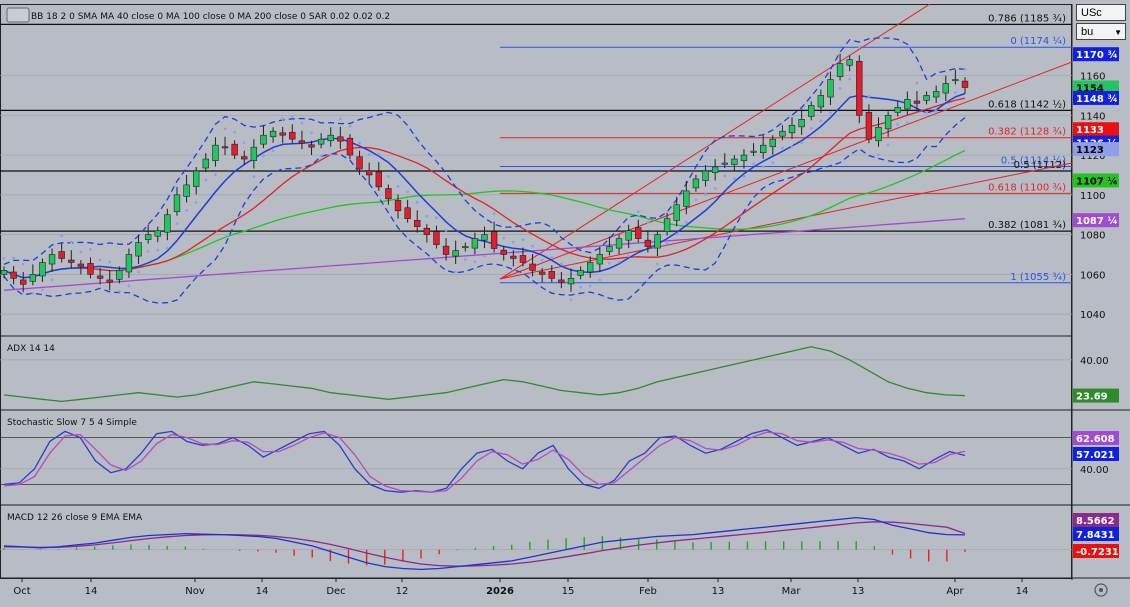 Image resolution: width=1130 pixels, height=607 pixels. What do you see at coordinates (1038, 277) in the screenshot?
I see `fib-level-label: 1 (1055 ¾)` at bounding box center [1038, 277].